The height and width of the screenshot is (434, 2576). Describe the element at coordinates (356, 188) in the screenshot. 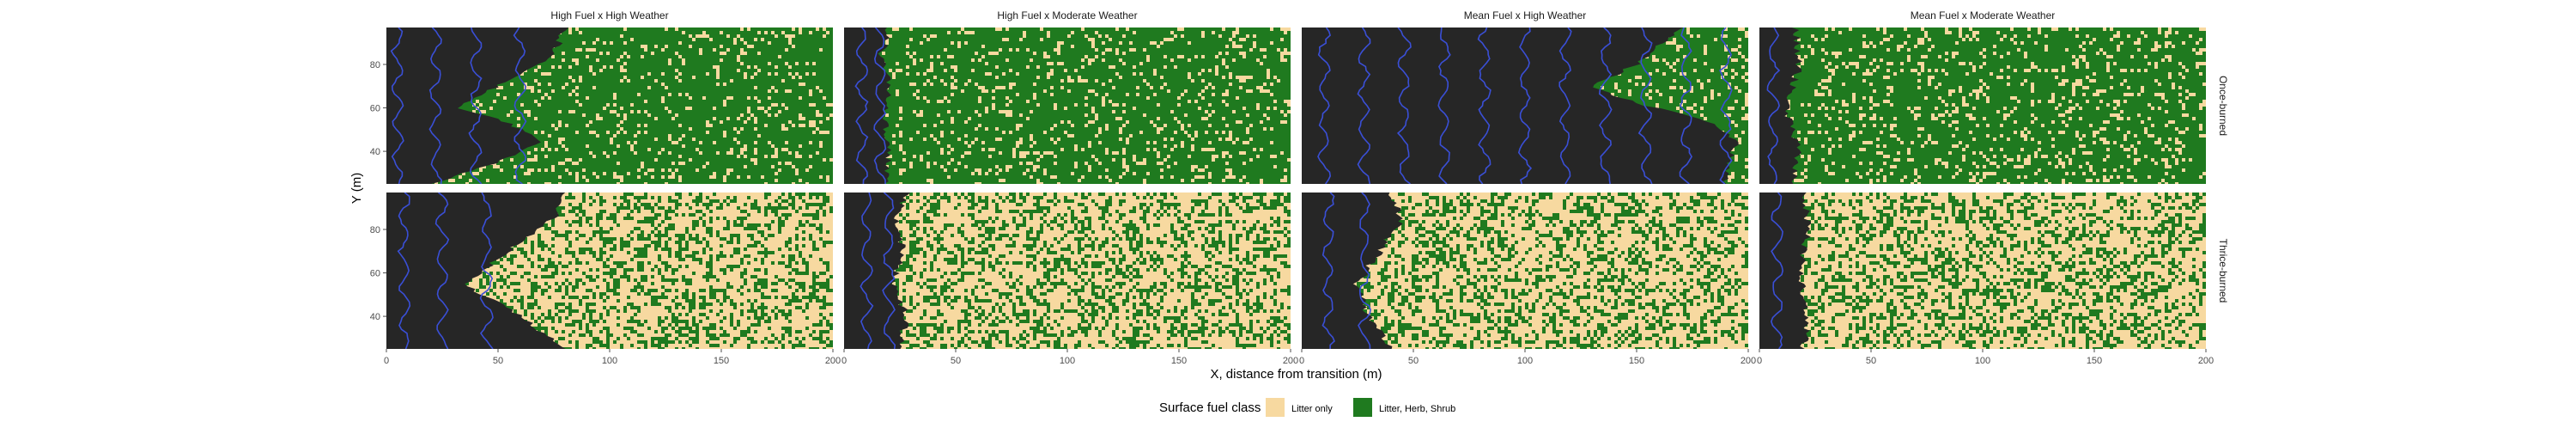

I see `y-axis-title: Y (m)` at that location.